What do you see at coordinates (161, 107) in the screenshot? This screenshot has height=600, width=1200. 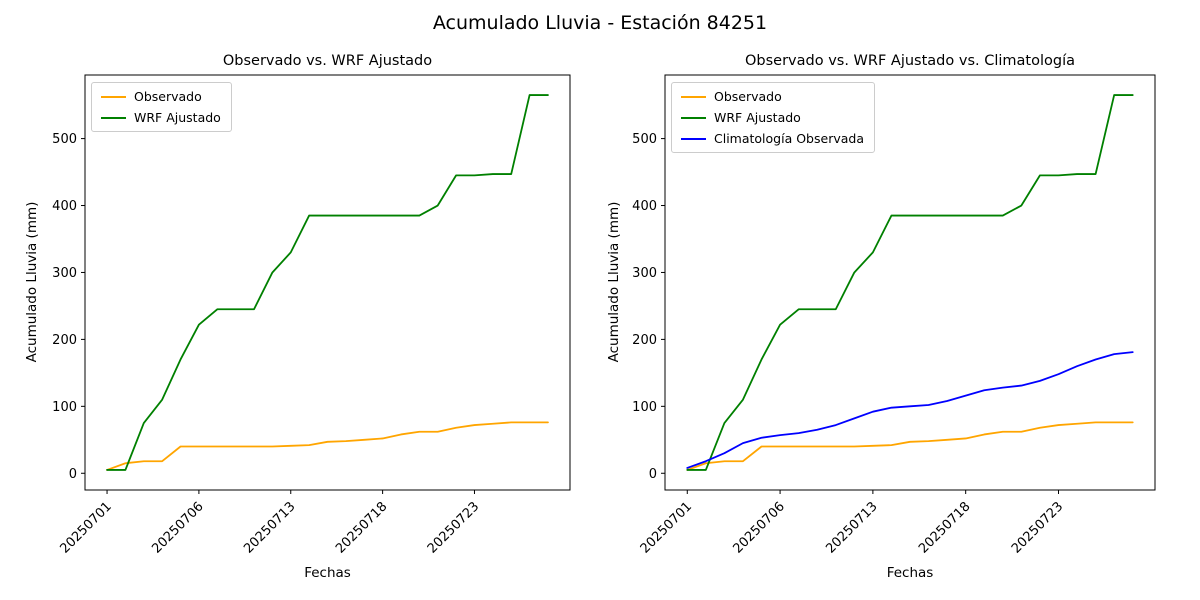 I see `left-legend: Observado WRF Ajustado` at bounding box center [161, 107].